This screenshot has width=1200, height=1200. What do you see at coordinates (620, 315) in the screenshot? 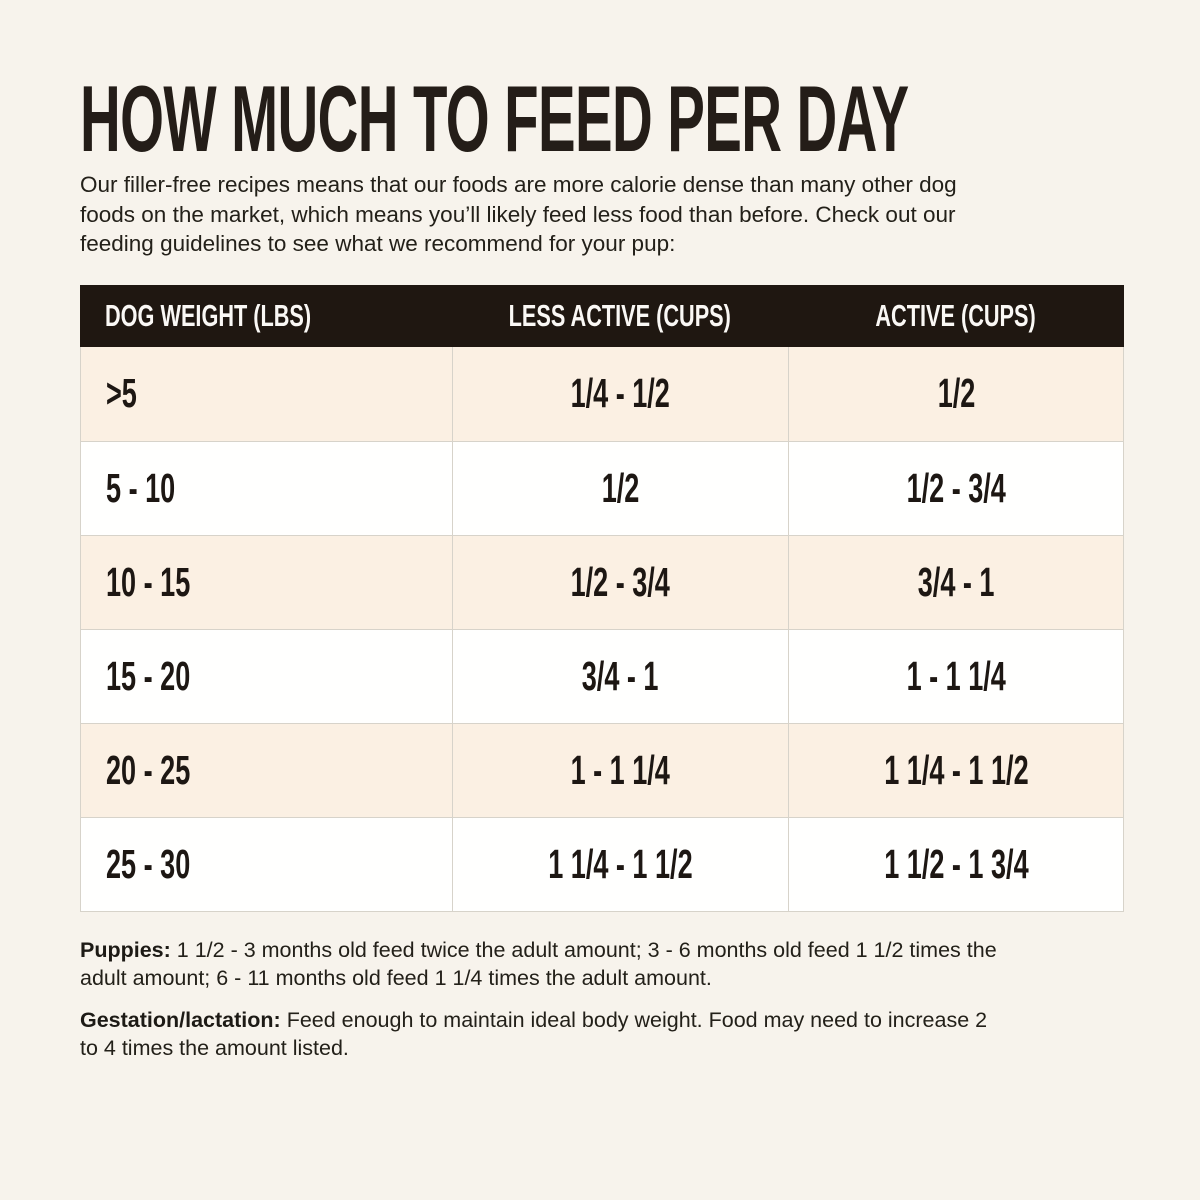
I see `column-header-less-active: LESS ACTIVE (CUPS)` at bounding box center [620, 315].